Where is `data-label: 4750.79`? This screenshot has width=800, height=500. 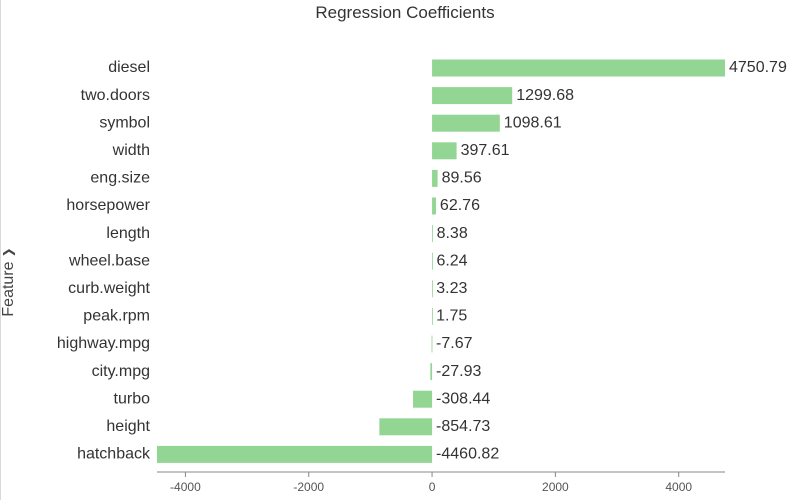 data-label: 4750.79 is located at coordinates (758, 67).